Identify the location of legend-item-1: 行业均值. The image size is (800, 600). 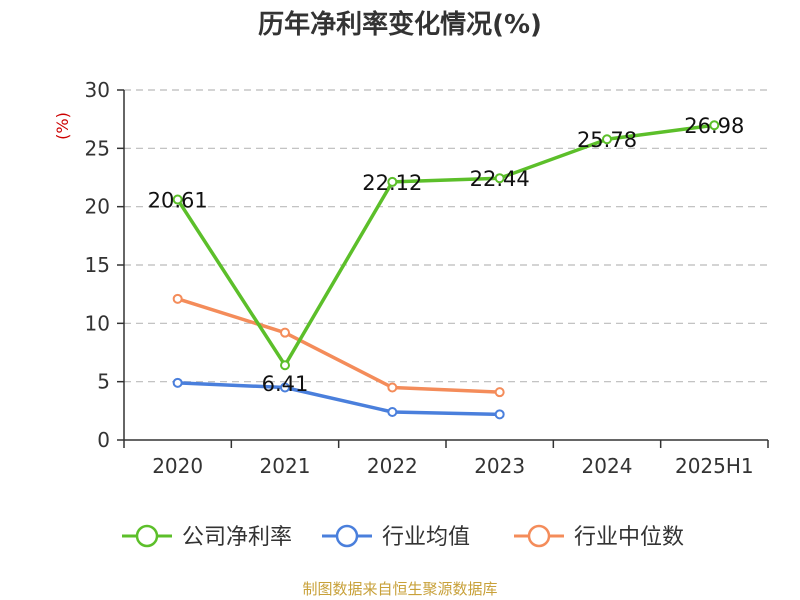
(396, 537).